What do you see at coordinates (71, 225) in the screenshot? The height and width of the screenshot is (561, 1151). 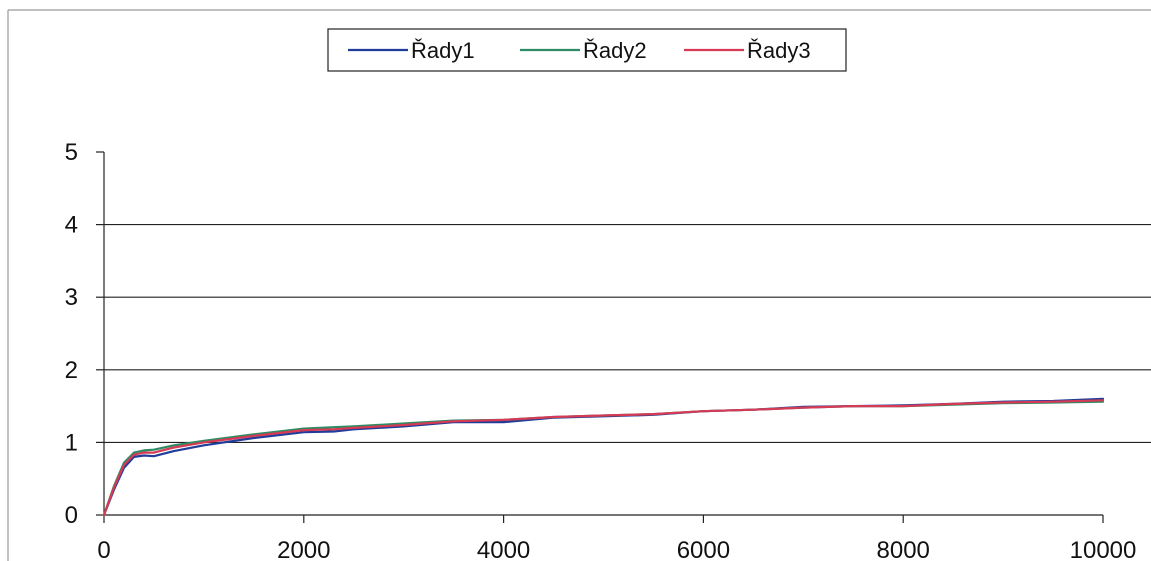 I see `y-tick-label: 4` at bounding box center [71, 225].